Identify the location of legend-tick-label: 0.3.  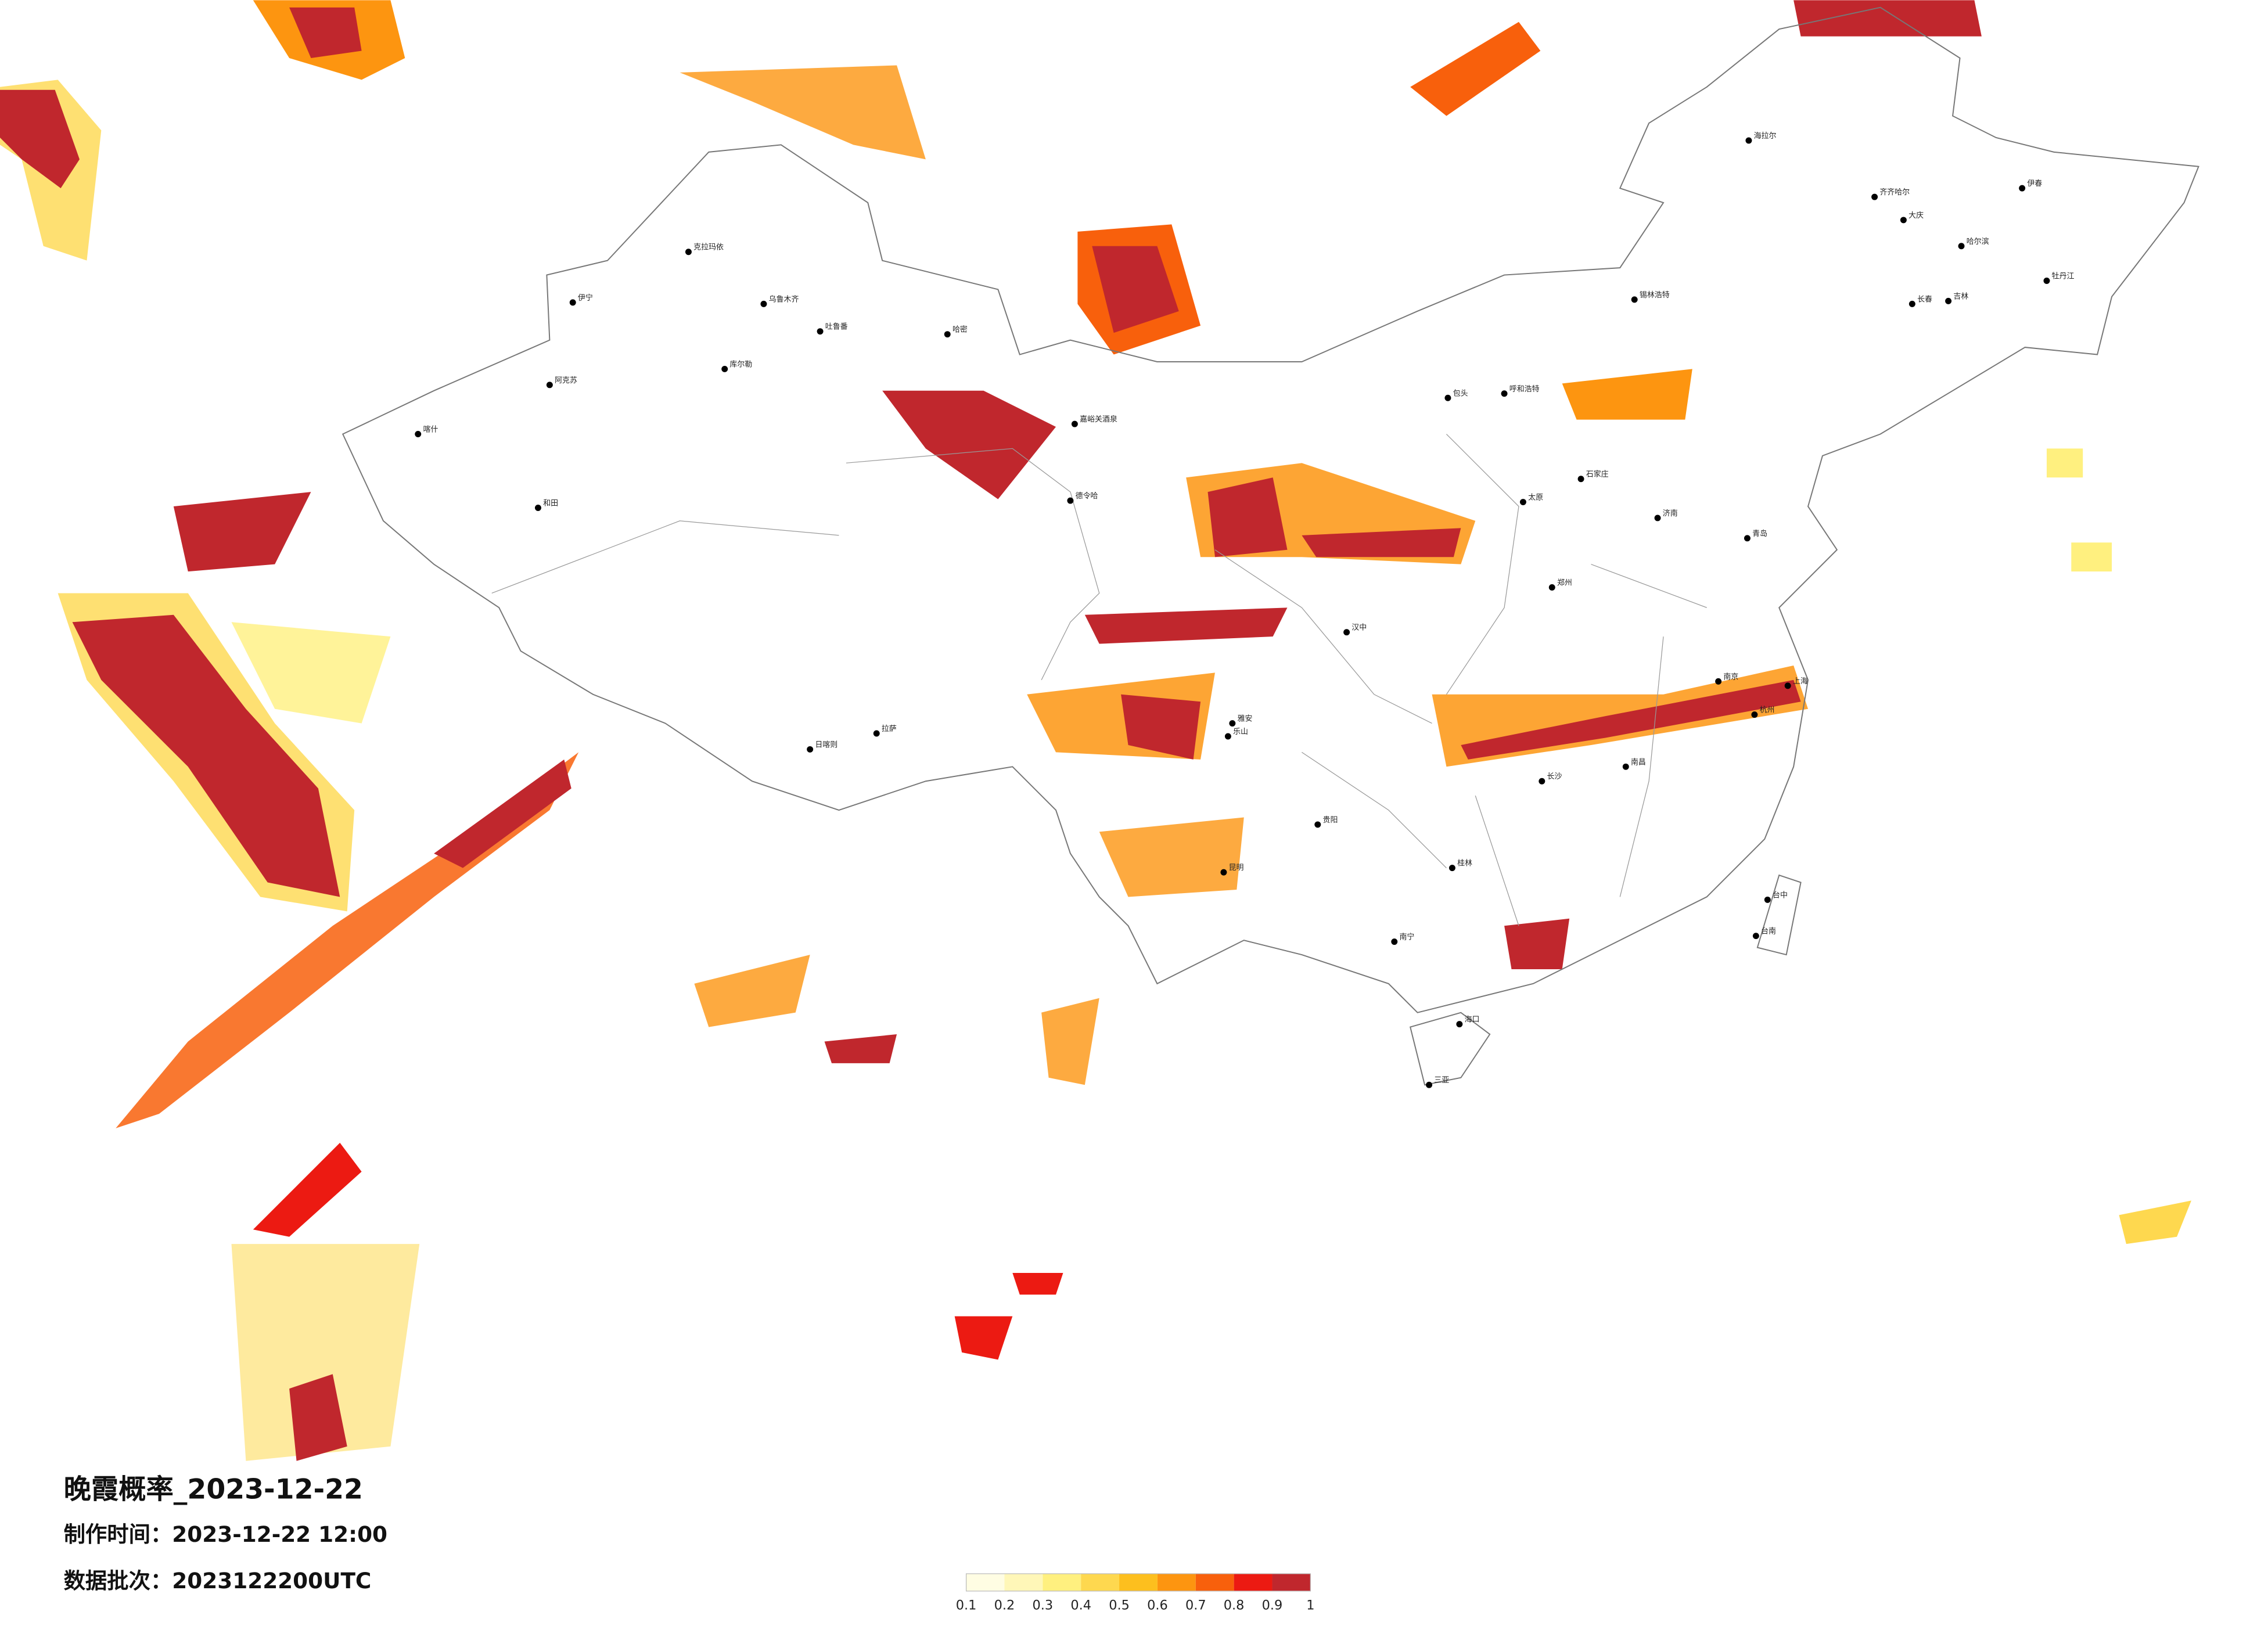
(1043, 1606).